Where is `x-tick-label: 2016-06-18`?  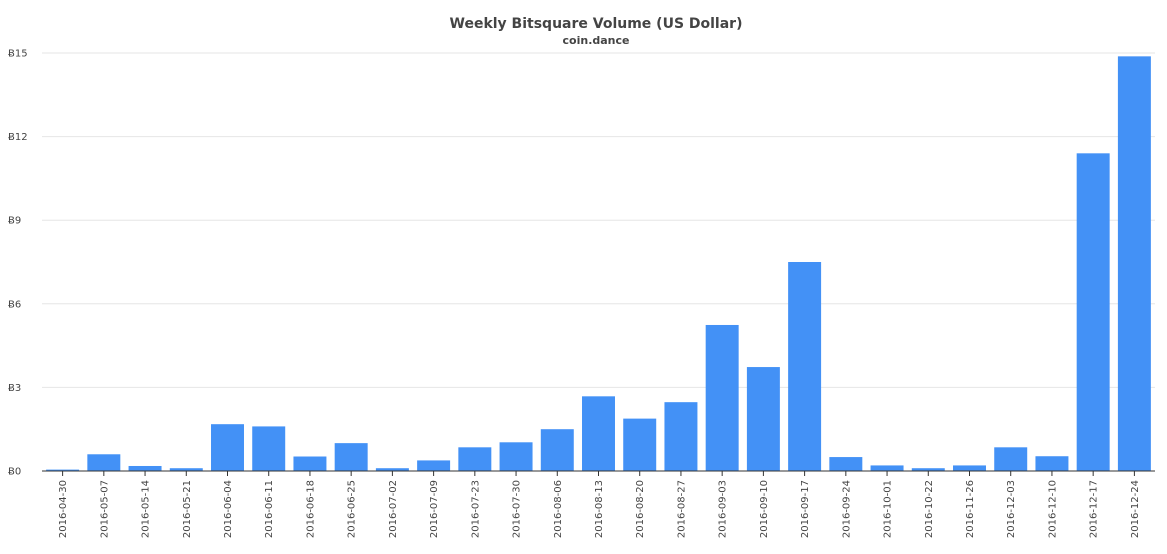
x-tick-label: 2016-06-18 is located at coordinates (310, 509).